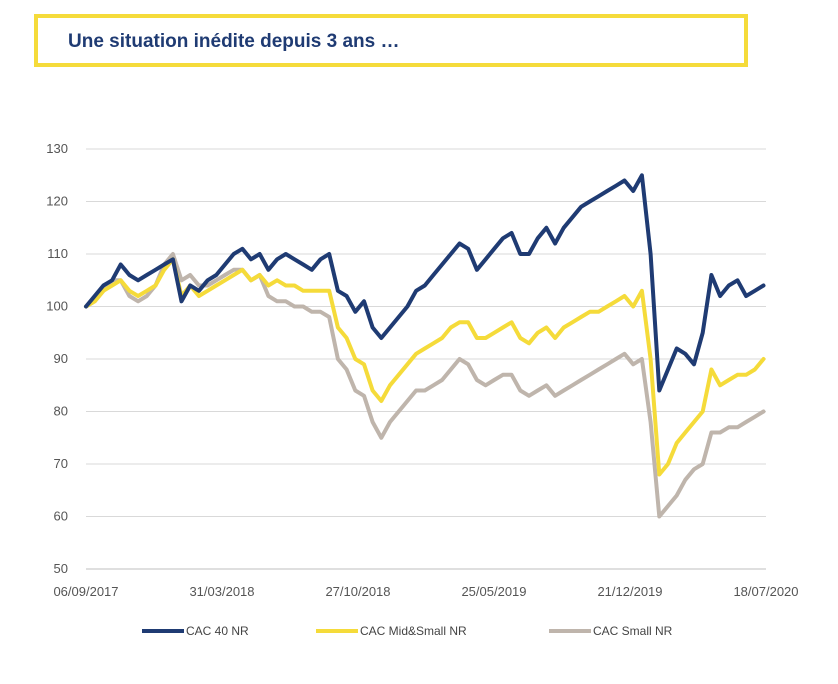  Describe the element at coordinates (217, 631) in the screenshot. I see `legend-label: CAC 40 NR` at that location.